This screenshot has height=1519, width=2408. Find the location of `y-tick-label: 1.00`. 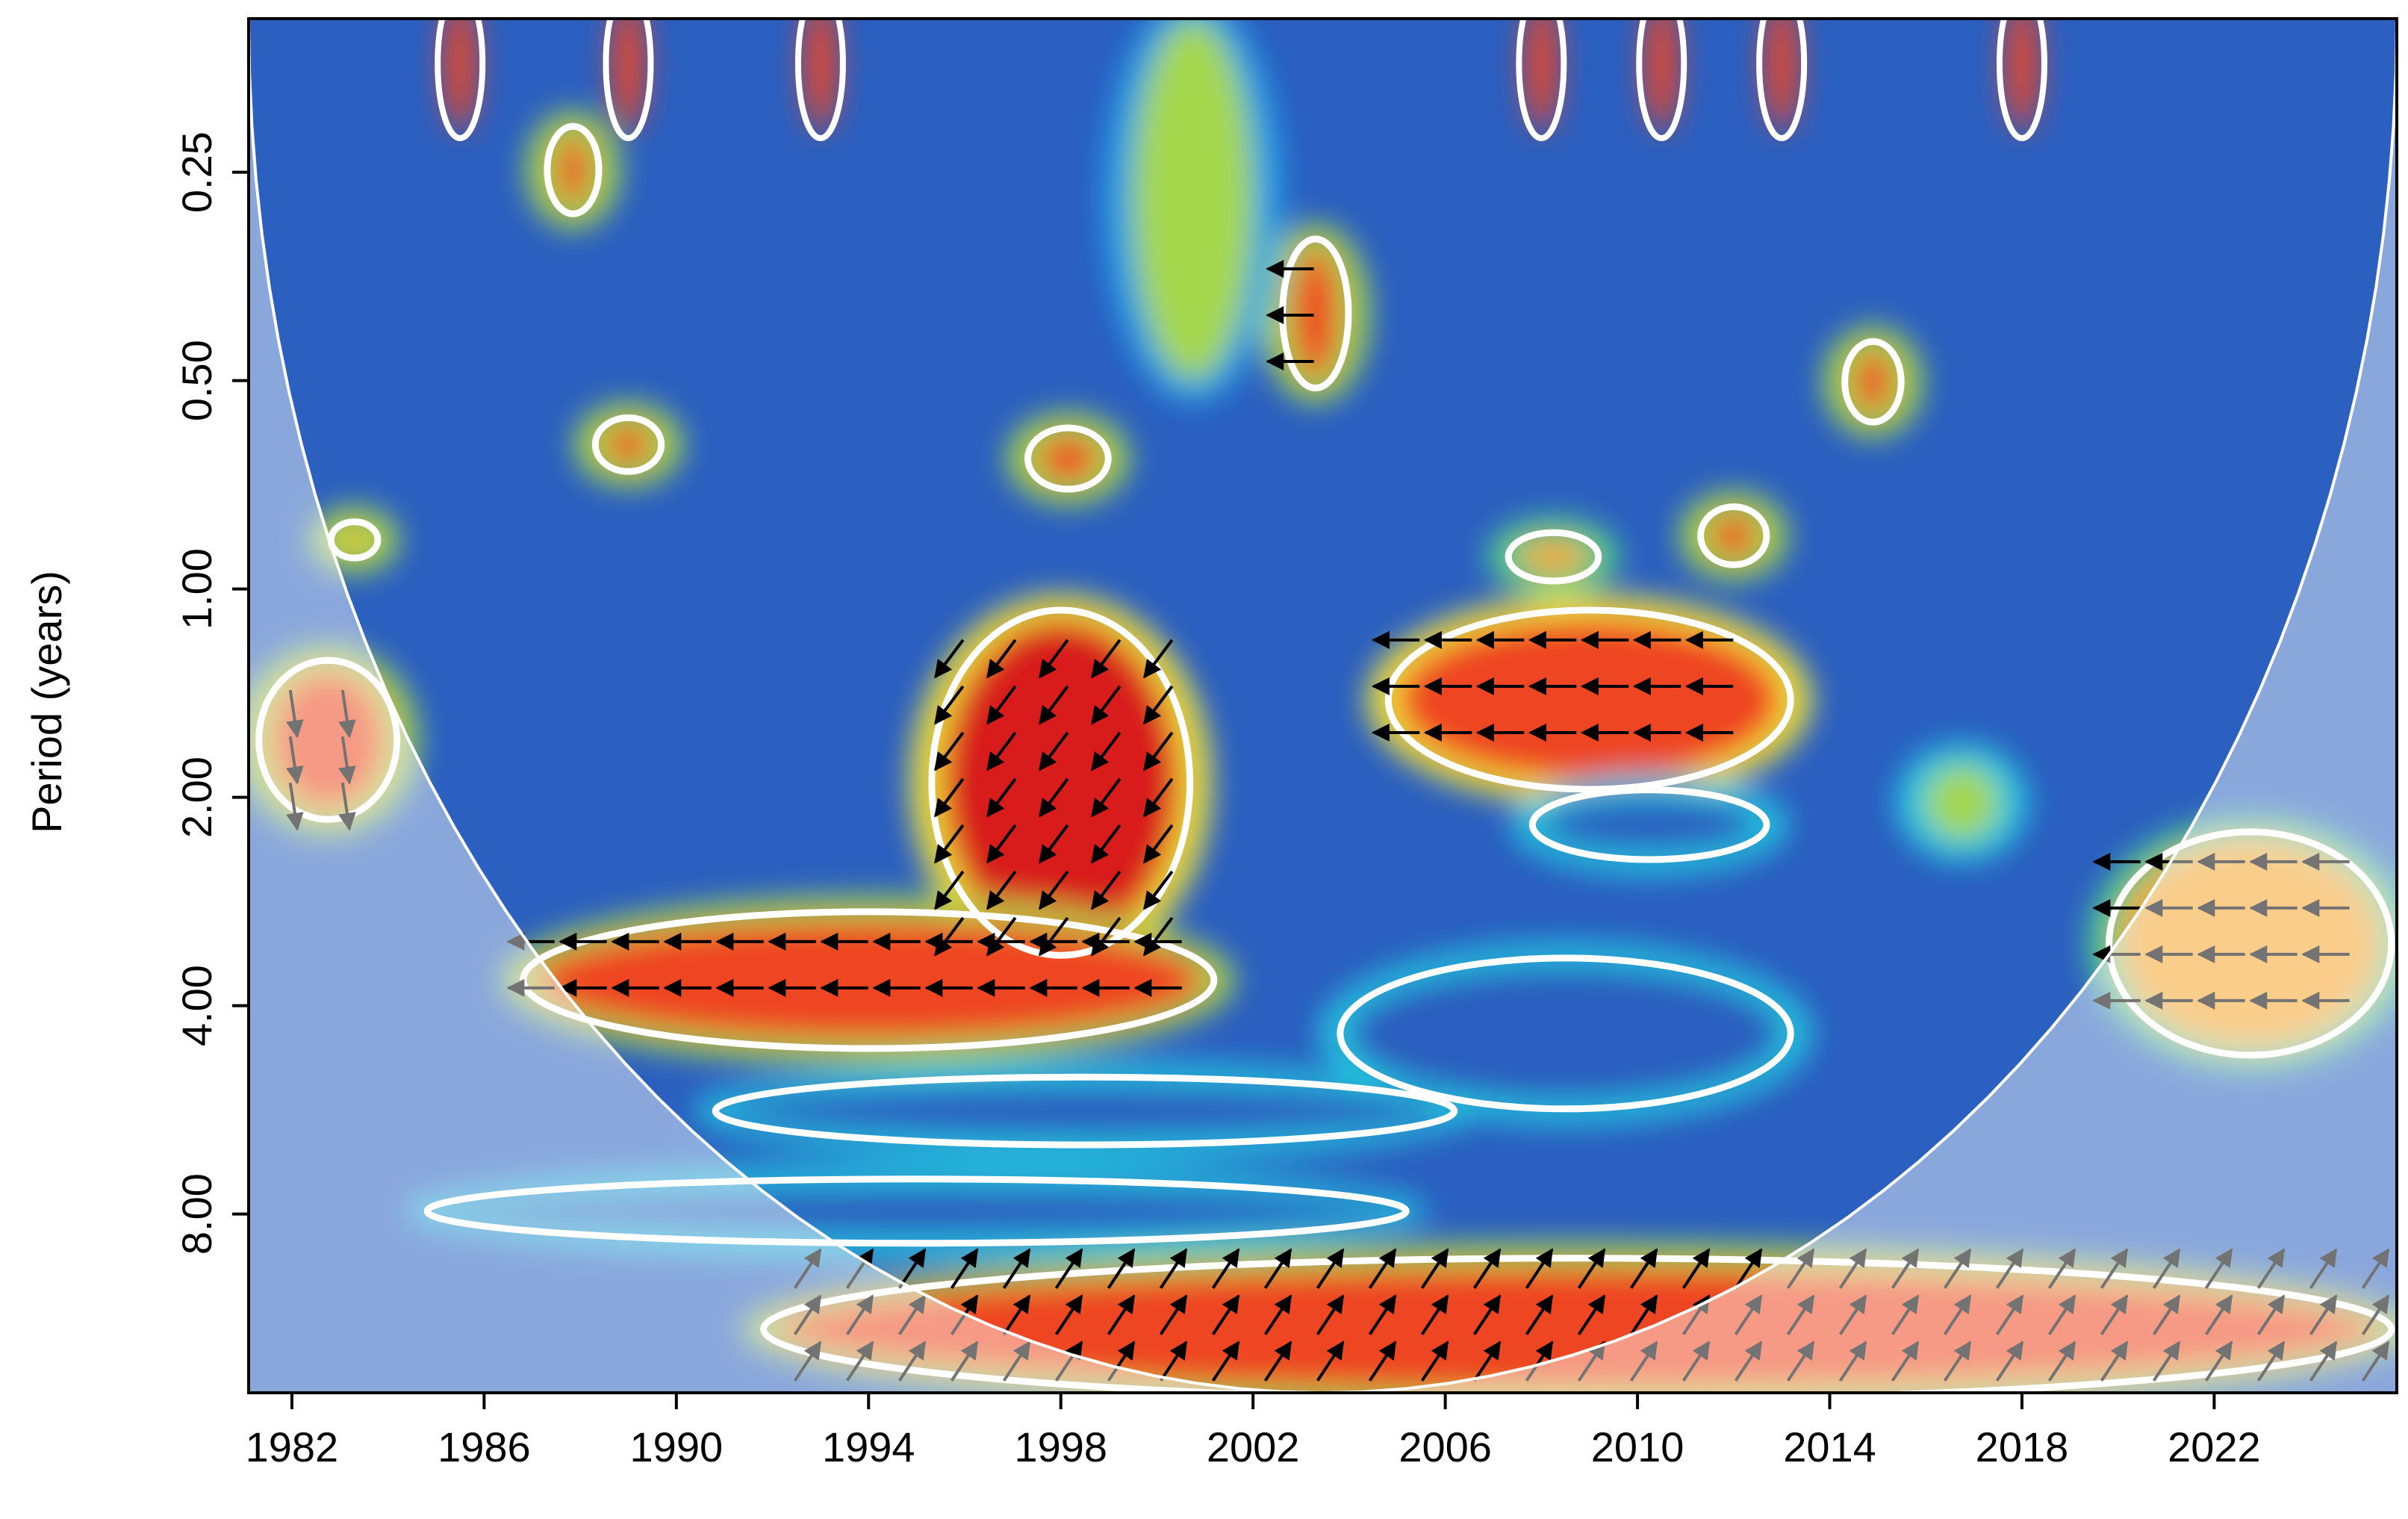

y-tick-label: 1.00 is located at coordinates (196, 589).